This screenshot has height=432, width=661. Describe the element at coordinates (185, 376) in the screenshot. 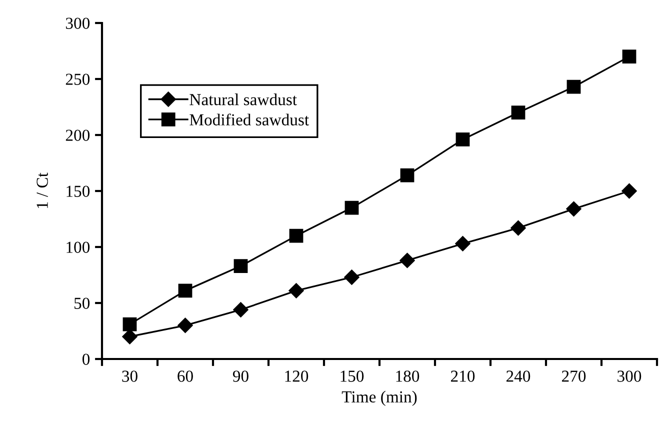

I see `x-tick-label: 60` at that location.